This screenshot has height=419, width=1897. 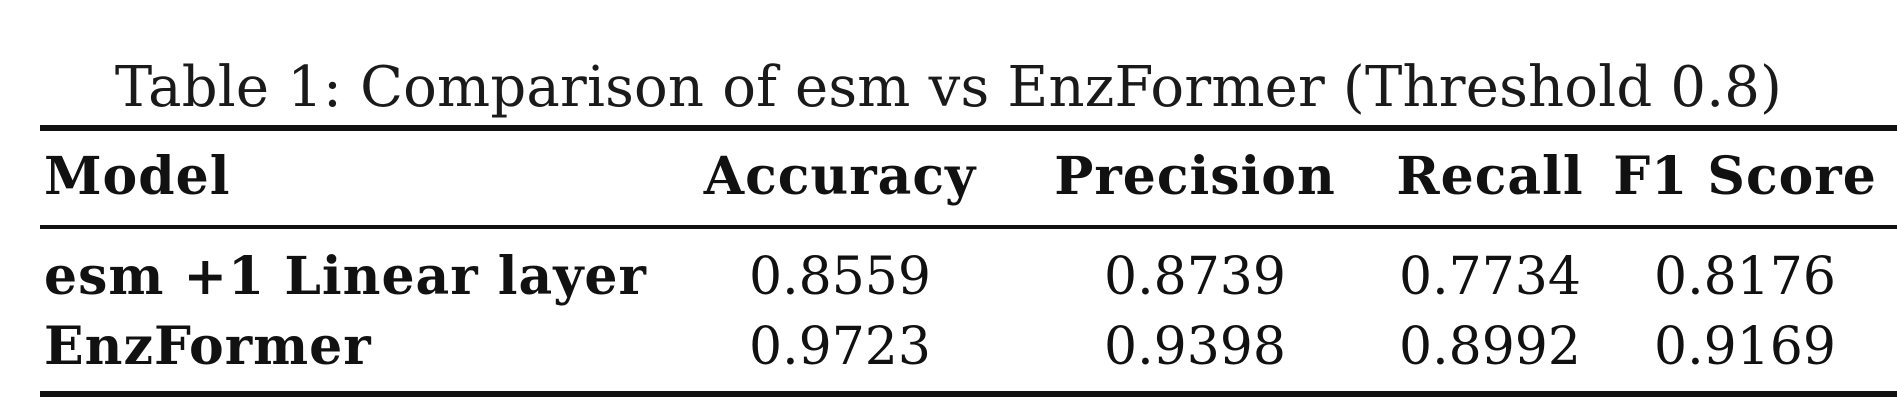 I want to click on cell-recall: 0.8992, so click(x=1490, y=347).